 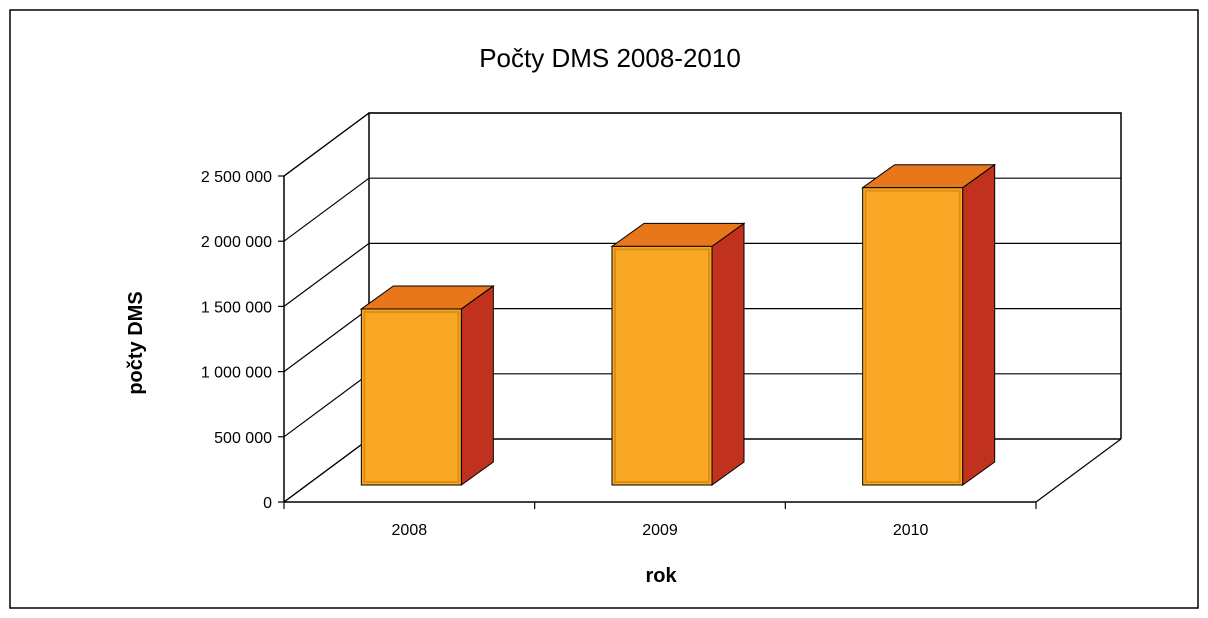 I want to click on y-tick-label: 1 000 000, so click(x=236, y=373).